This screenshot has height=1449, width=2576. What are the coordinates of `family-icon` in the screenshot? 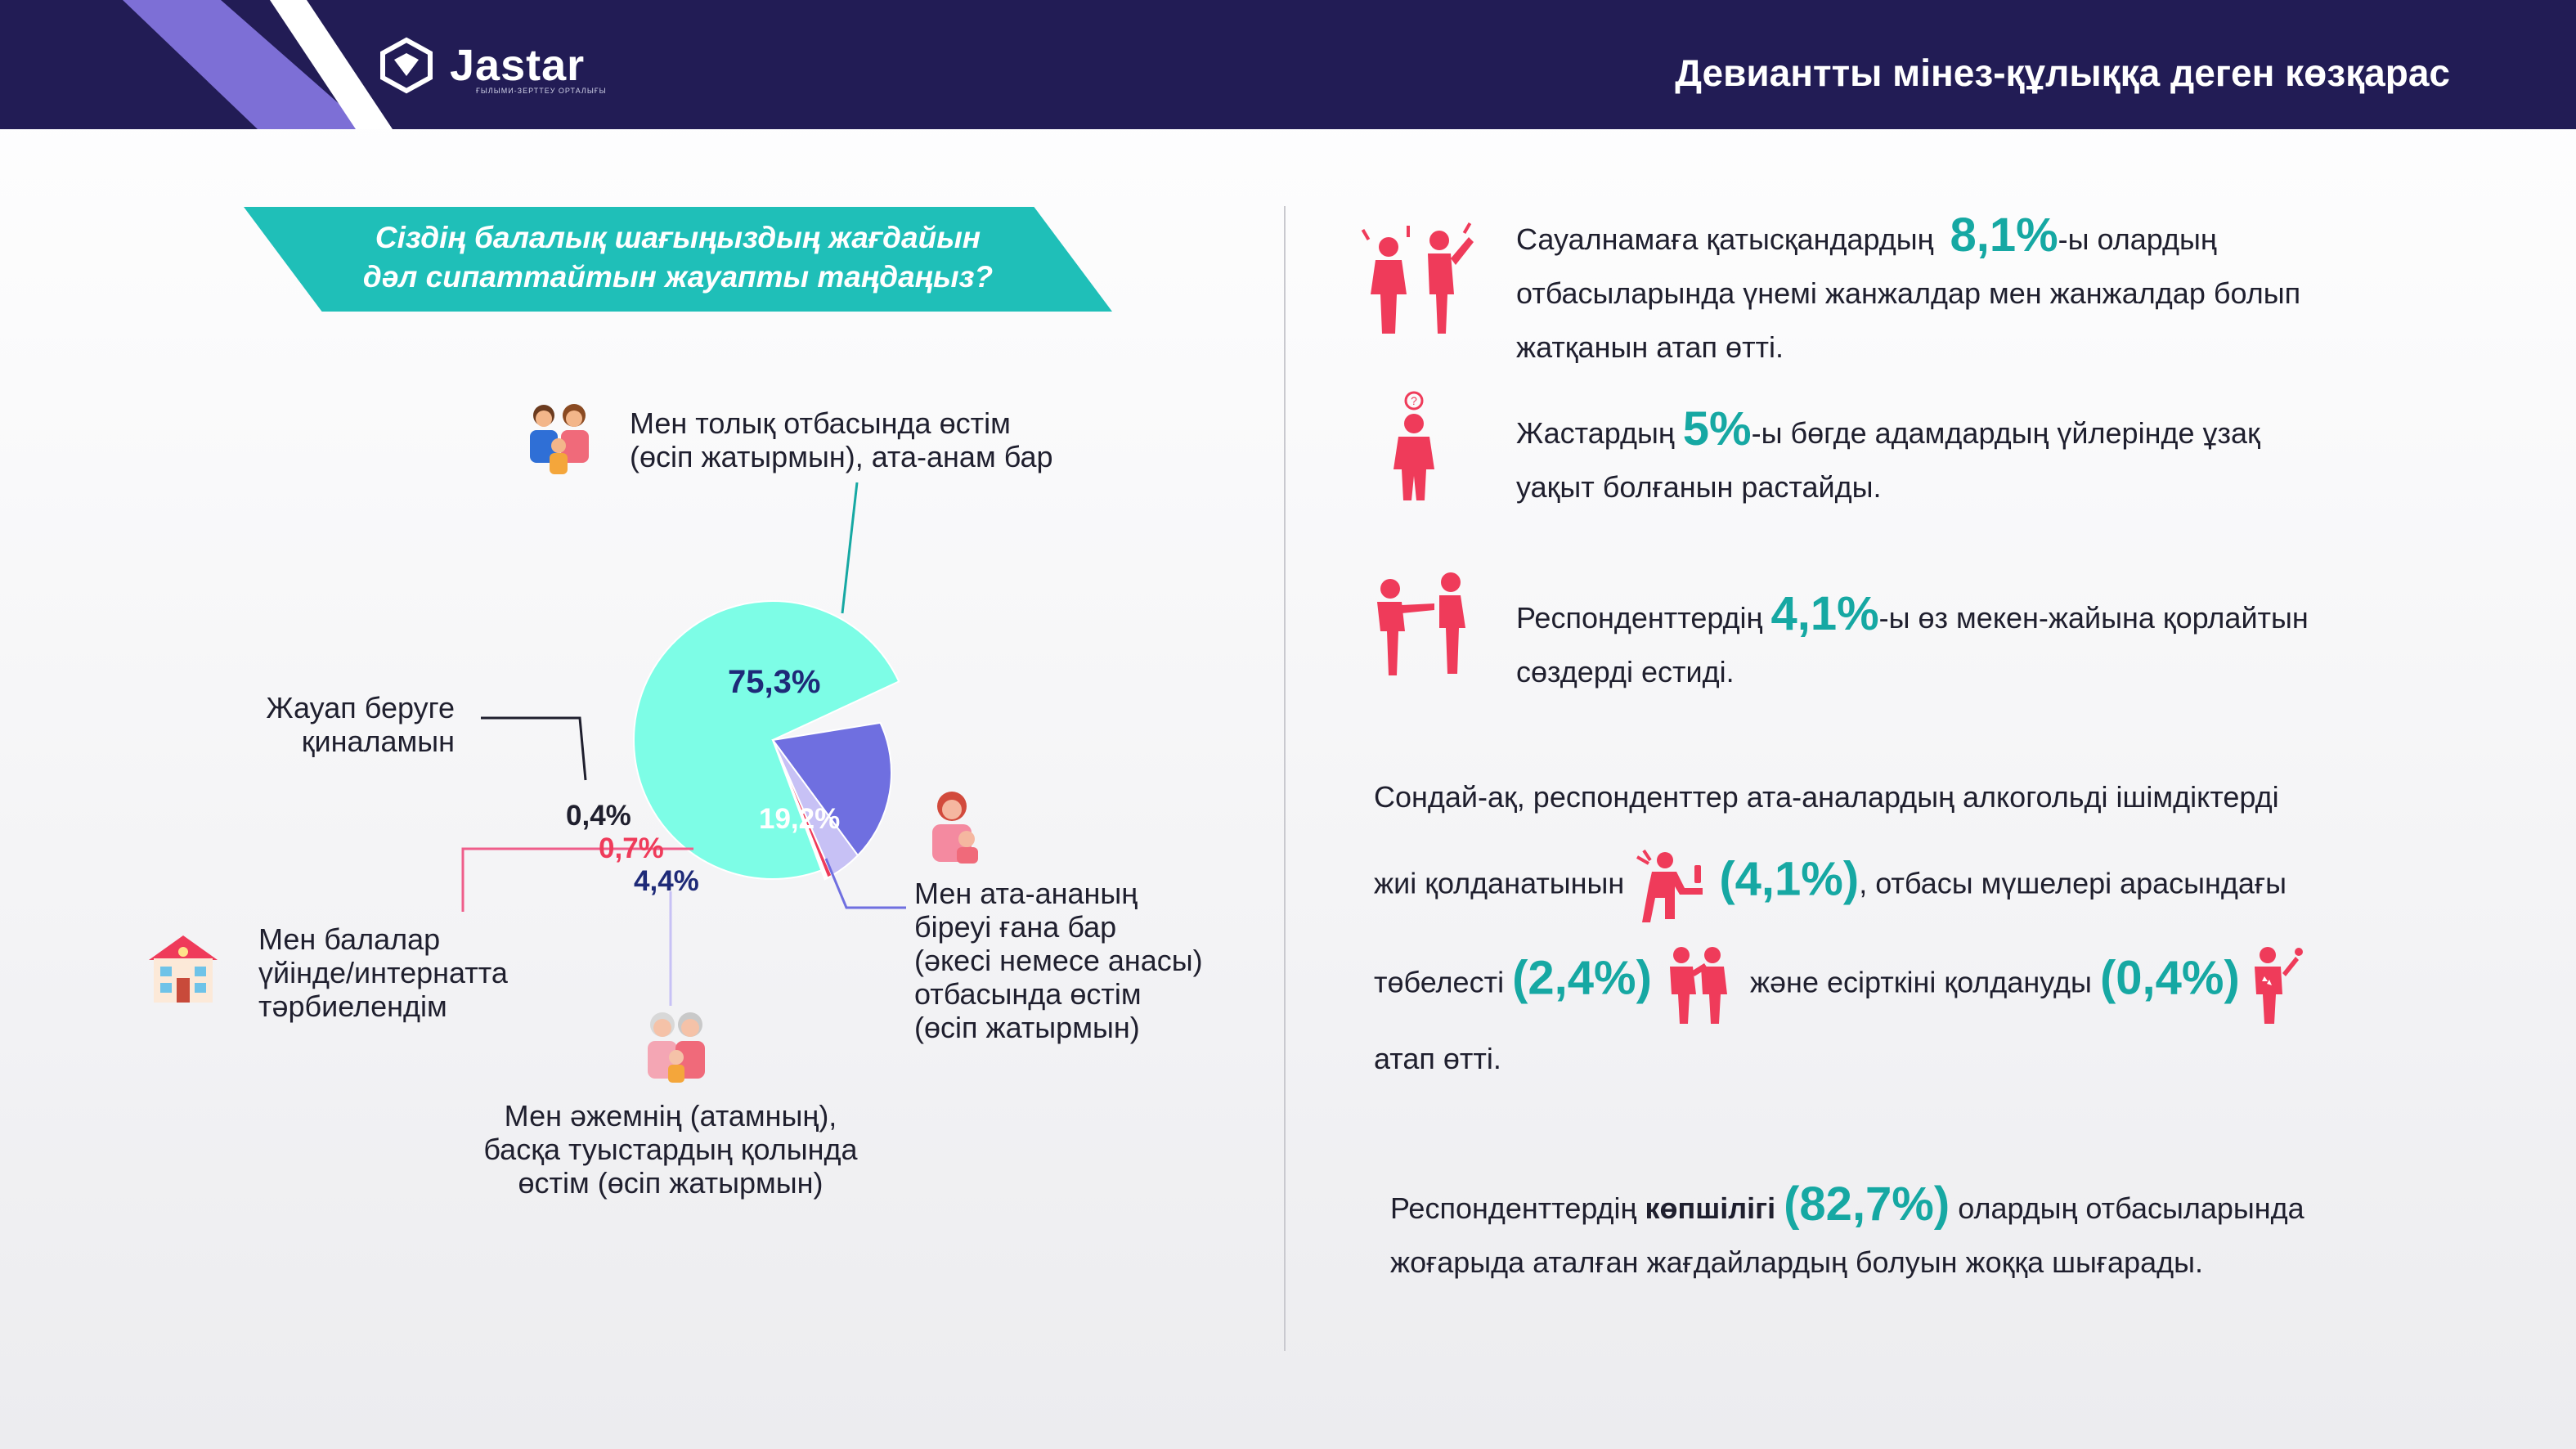 It's located at (559, 439).